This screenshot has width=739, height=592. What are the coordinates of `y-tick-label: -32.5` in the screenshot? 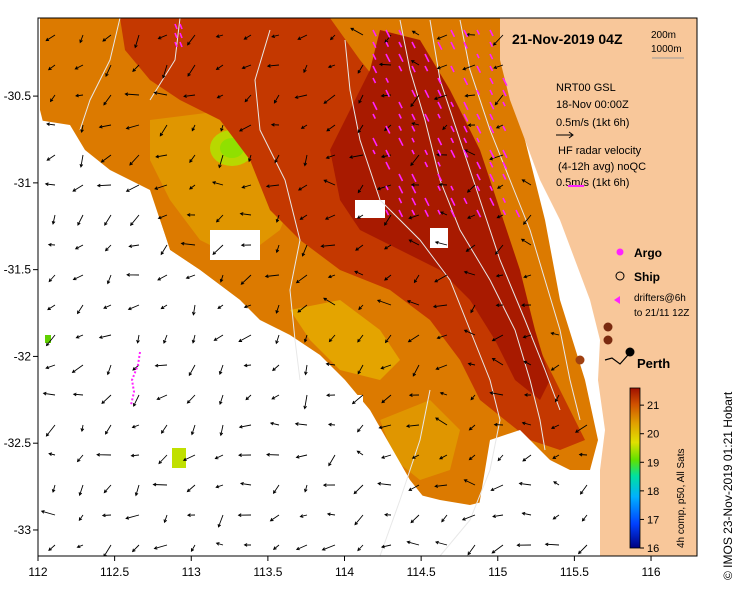 It's located at (18, 443).